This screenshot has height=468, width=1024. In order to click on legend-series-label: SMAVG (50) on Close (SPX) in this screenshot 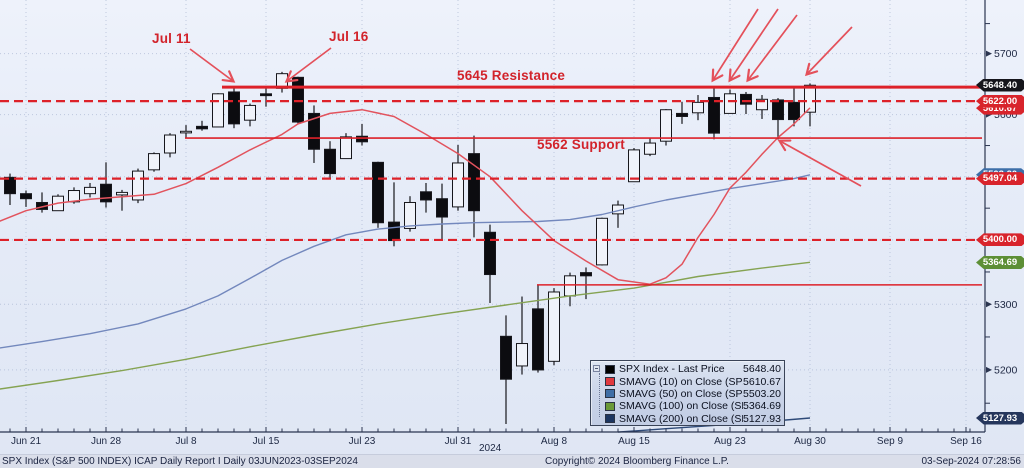, I will do `click(681, 393)`.